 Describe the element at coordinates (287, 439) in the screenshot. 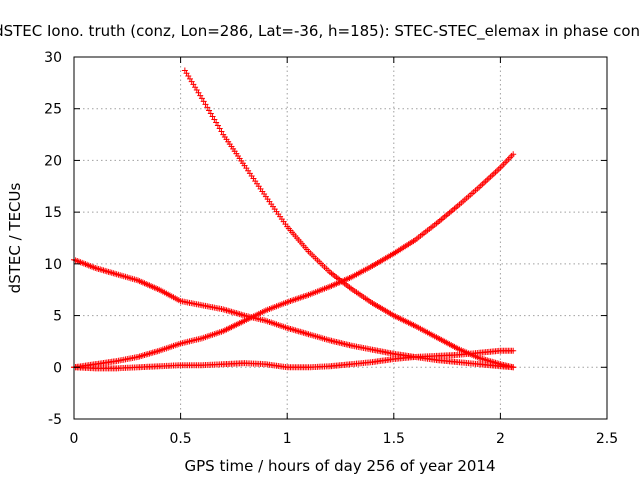

I see `x-tick-label: 1` at that location.